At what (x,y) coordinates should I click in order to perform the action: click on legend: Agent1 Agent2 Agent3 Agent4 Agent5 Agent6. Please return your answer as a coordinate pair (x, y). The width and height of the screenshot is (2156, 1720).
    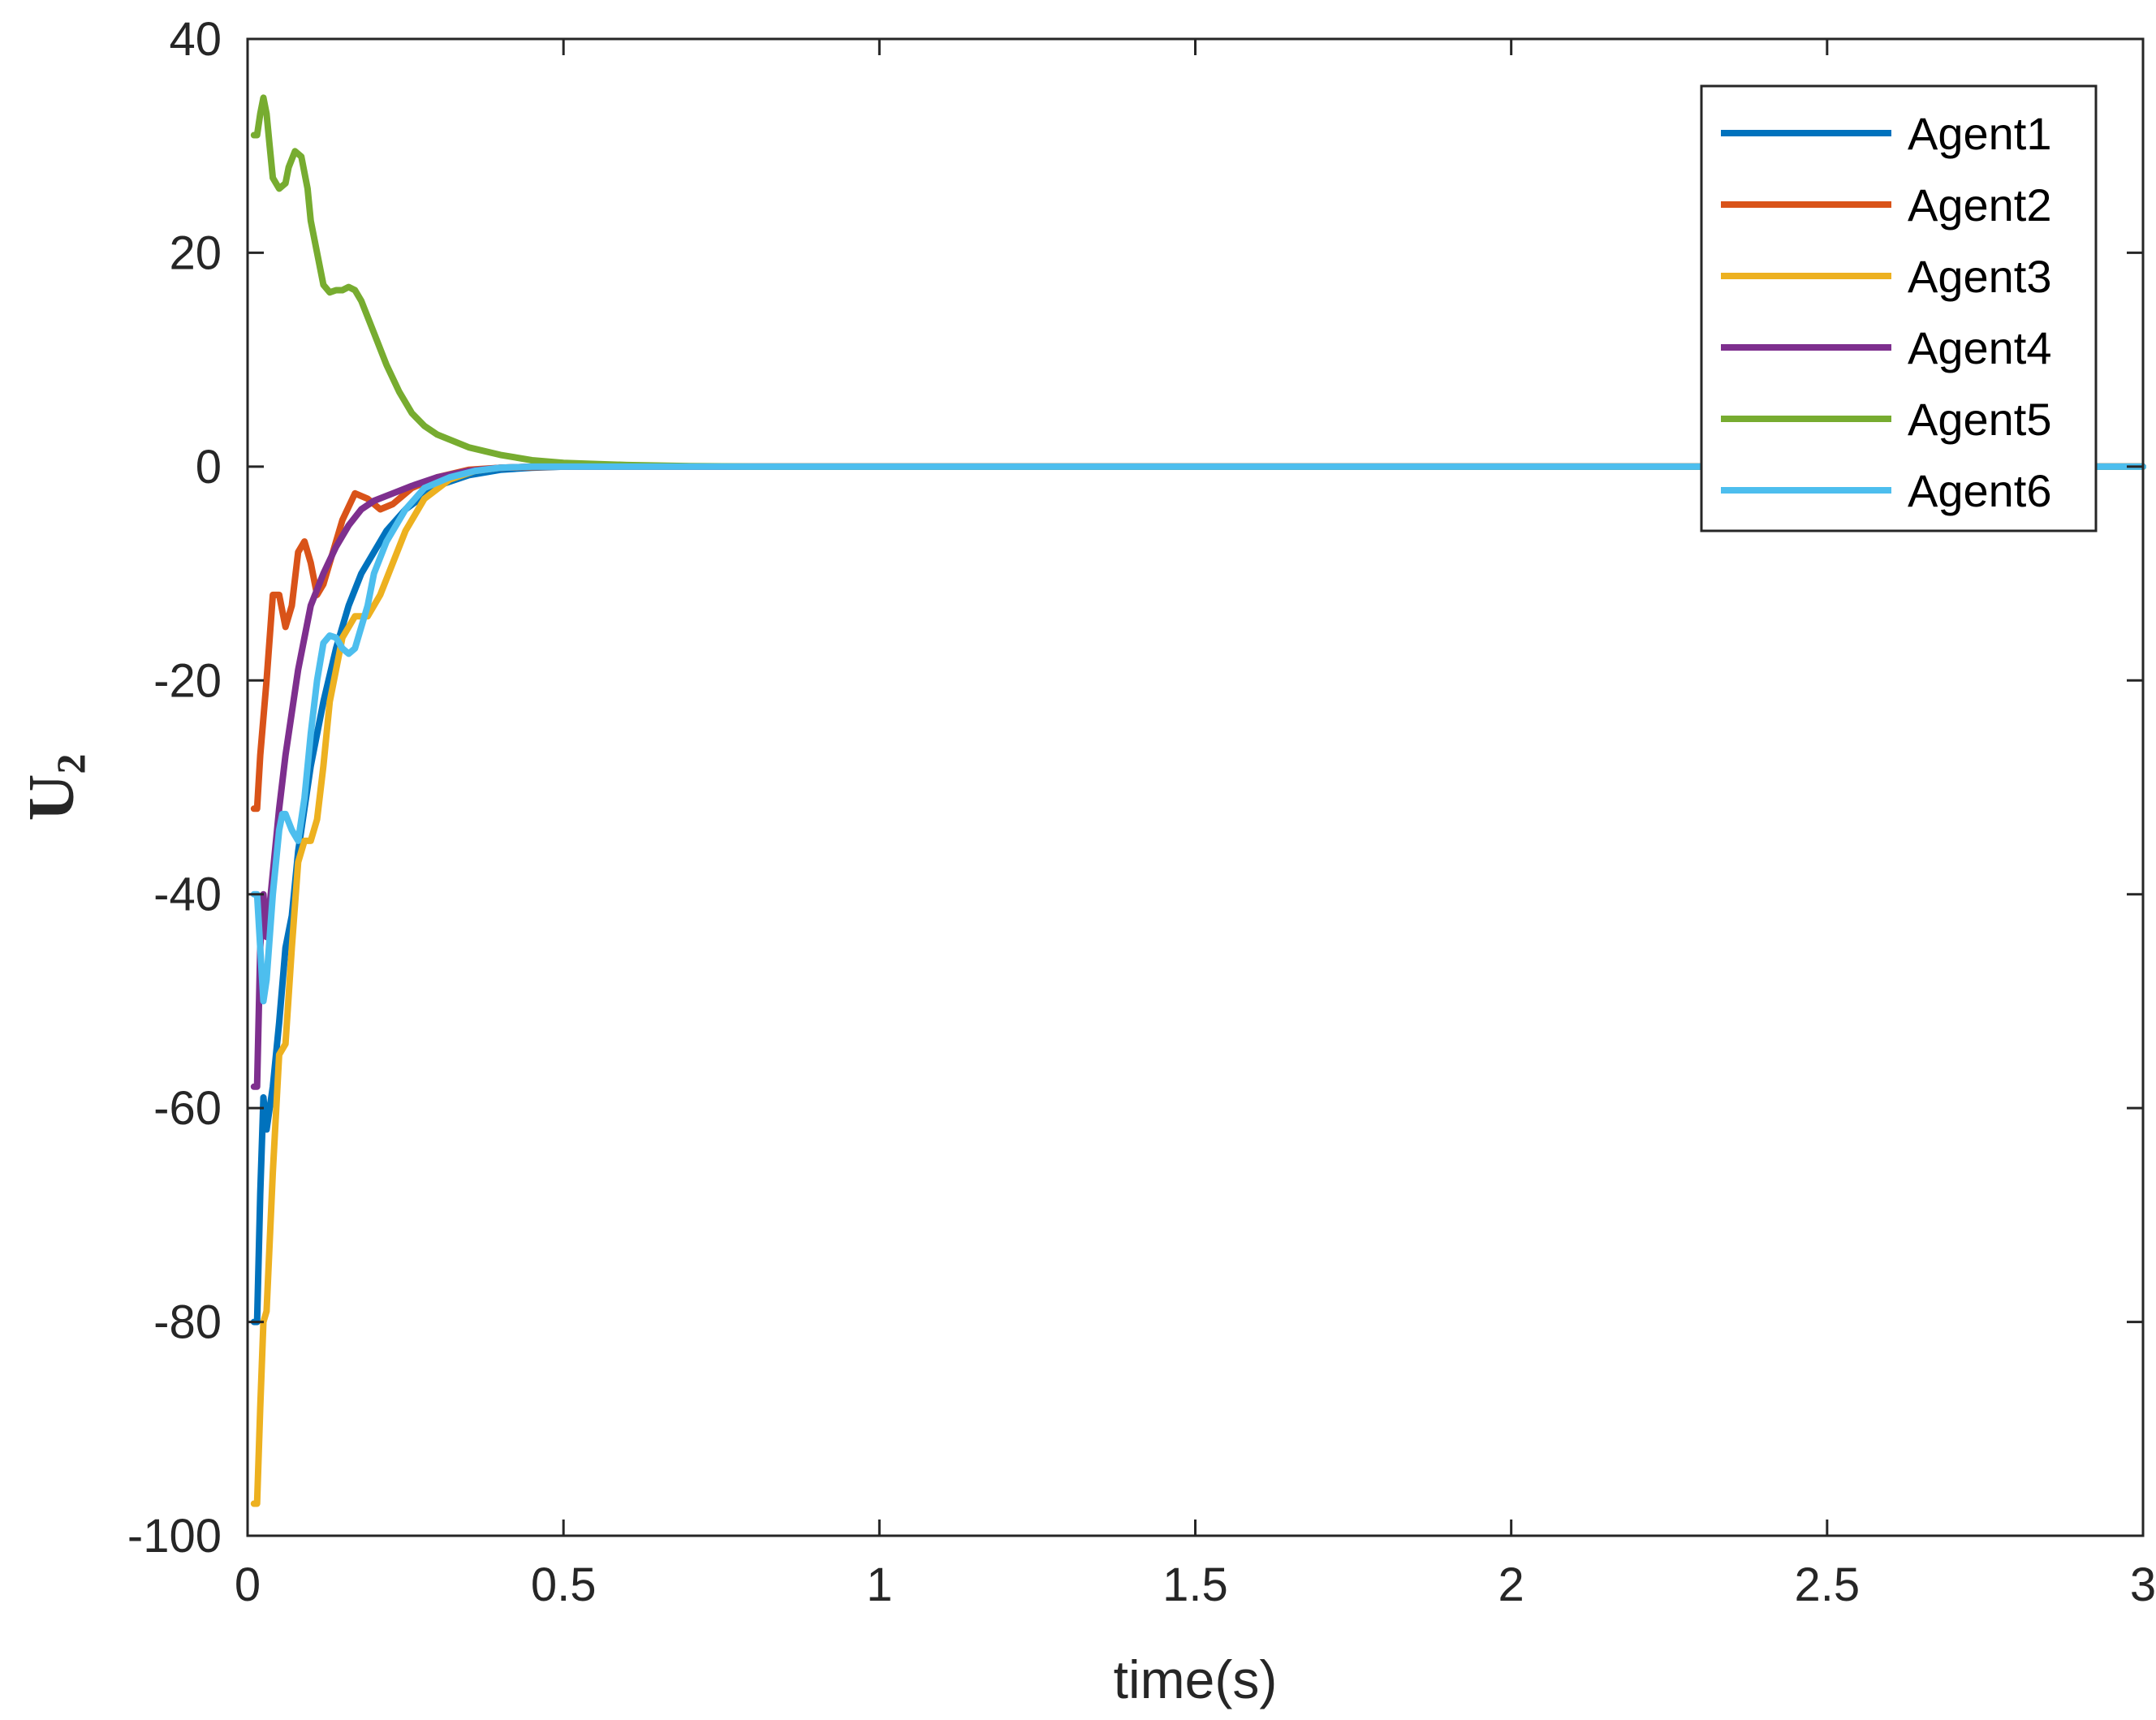
    Looking at the image, I should click on (1899, 308).